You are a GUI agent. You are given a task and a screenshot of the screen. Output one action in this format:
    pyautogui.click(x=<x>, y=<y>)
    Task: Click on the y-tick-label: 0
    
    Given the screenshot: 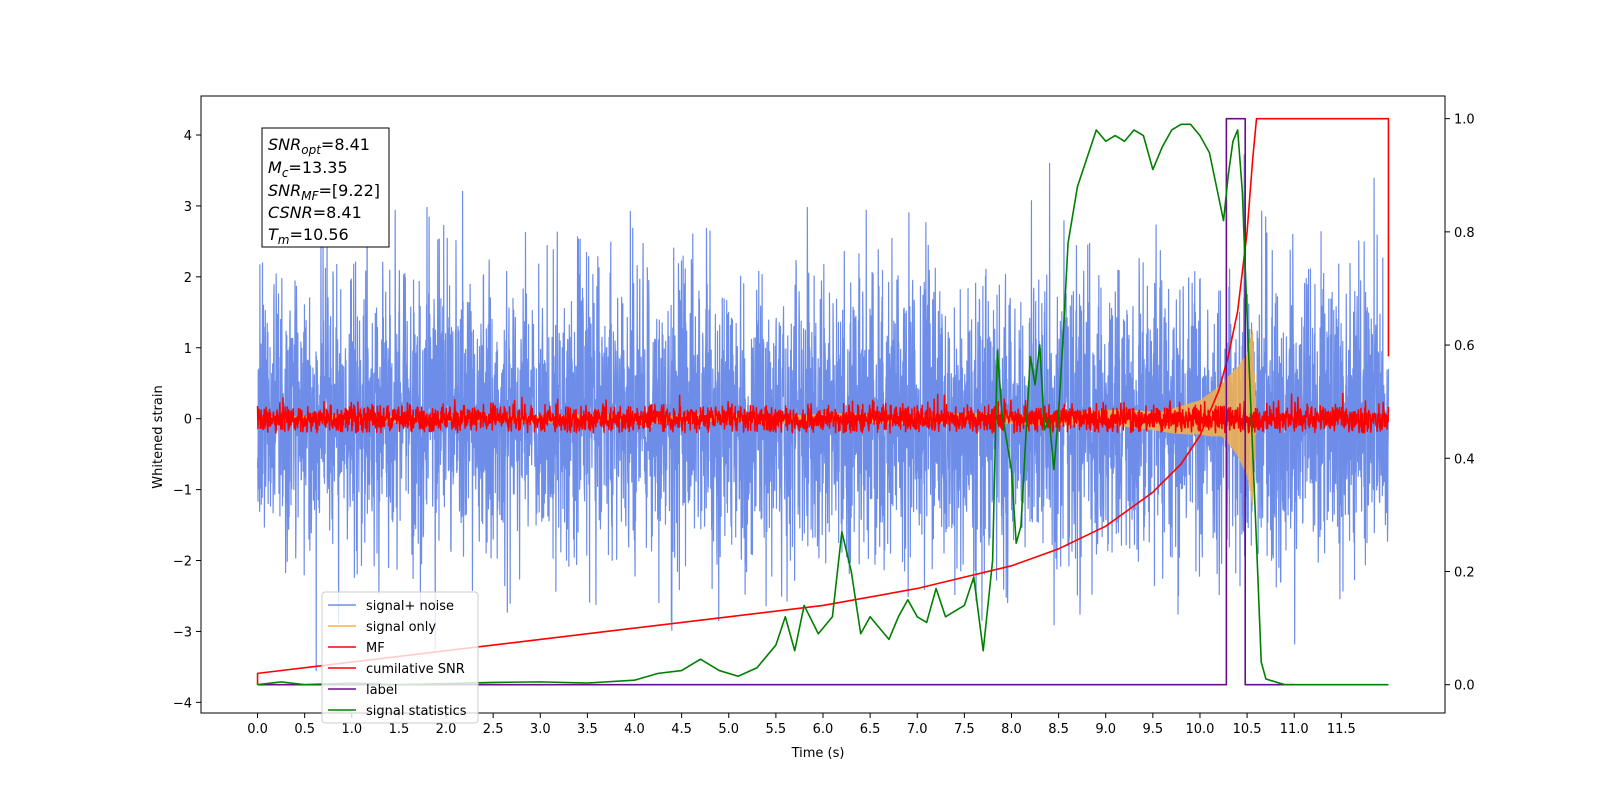 What is the action you would take?
    pyautogui.click(x=188, y=420)
    